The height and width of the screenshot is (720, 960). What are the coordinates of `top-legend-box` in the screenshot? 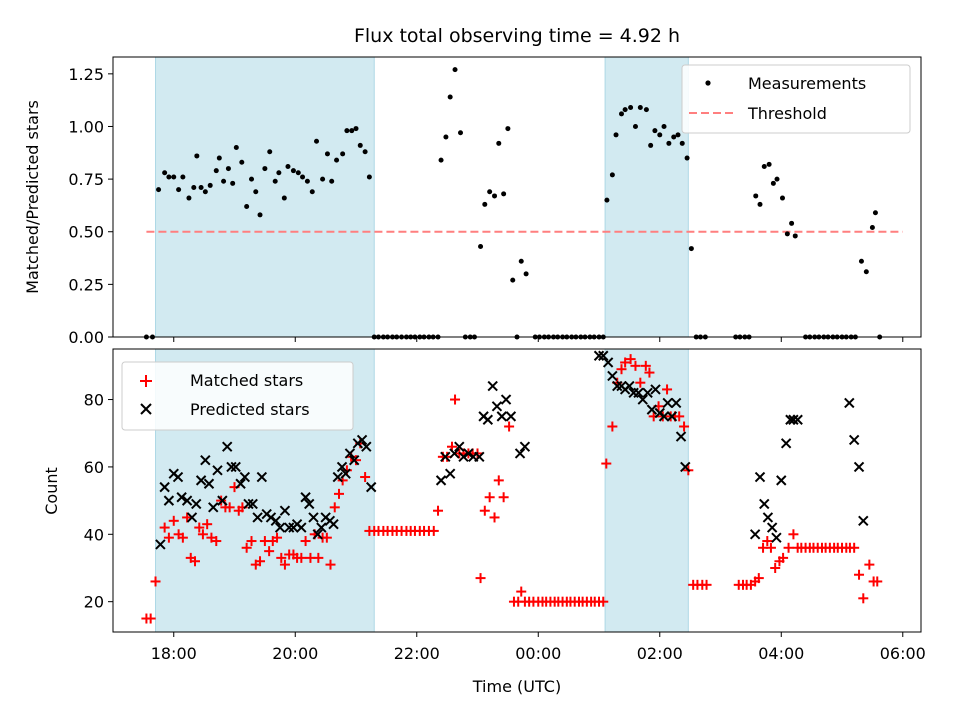 It's located at (796, 99).